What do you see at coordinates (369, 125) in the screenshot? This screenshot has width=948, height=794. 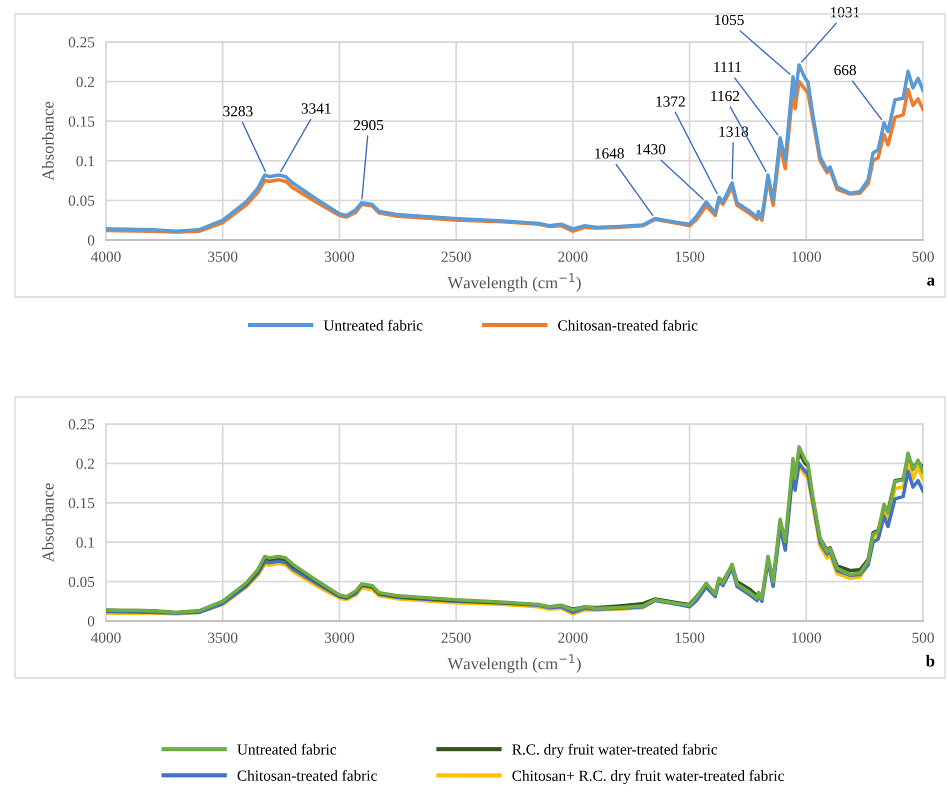 I see `annotation: 2905` at bounding box center [369, 125].